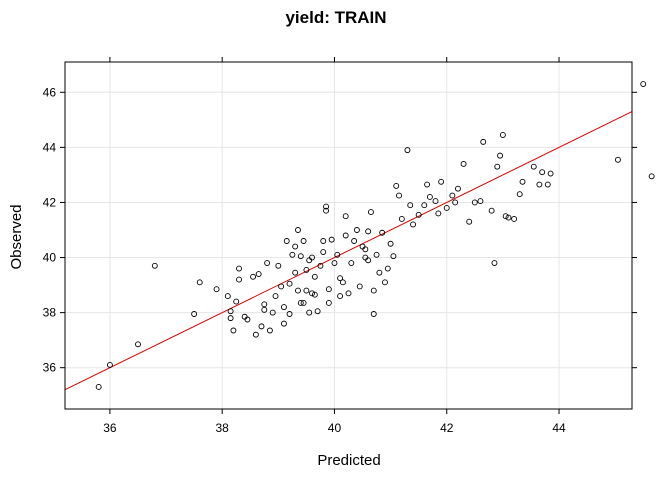  What do you see at coordinates (50, 92) in the screenshot?
I see `y-tick-label: 46` at bounding box center [50, 92].